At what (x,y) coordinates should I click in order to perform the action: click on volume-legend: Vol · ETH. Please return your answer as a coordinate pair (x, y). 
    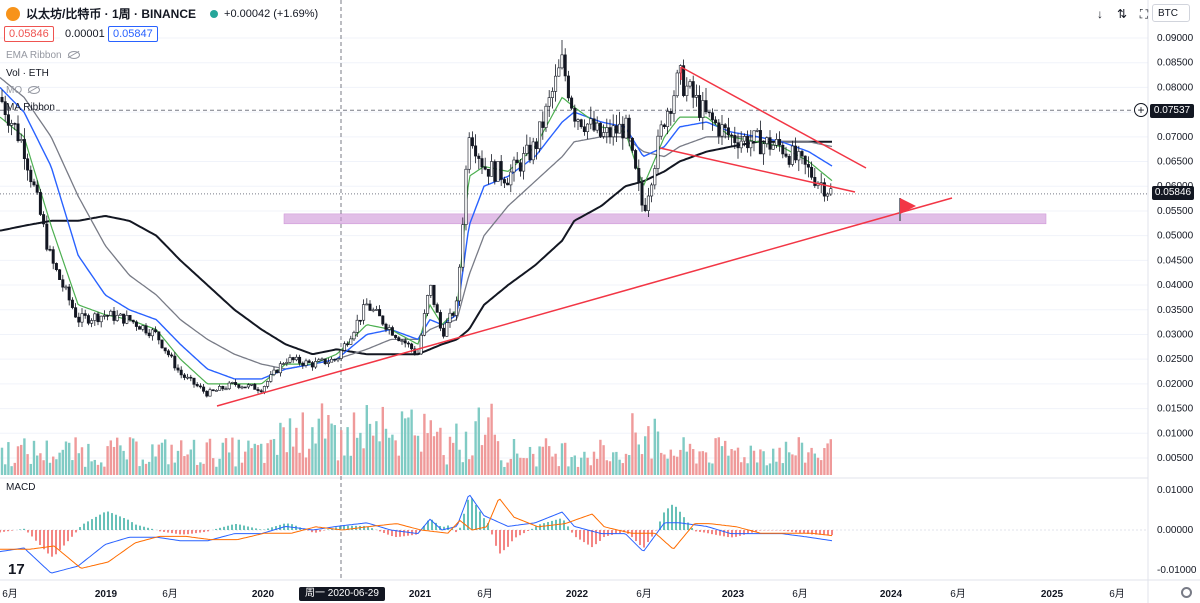
    Looking at the image, I should click on (27, 73).